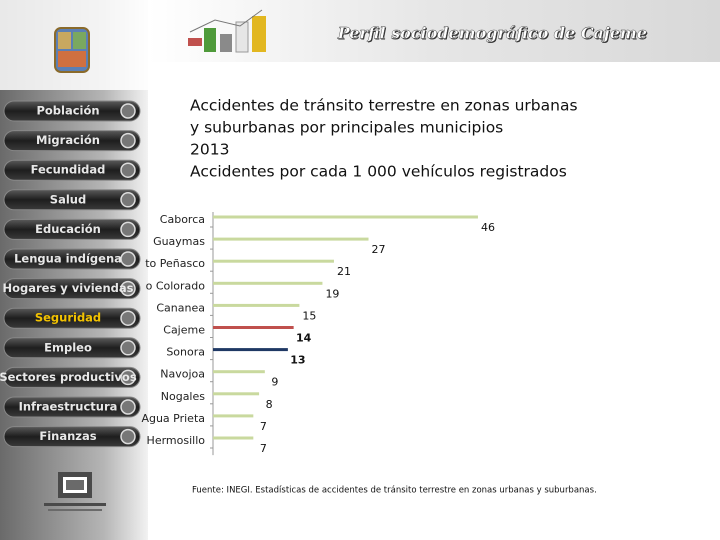 The image size is (720, 540). I want to click on menu-item: Educación, so click(72, 229).